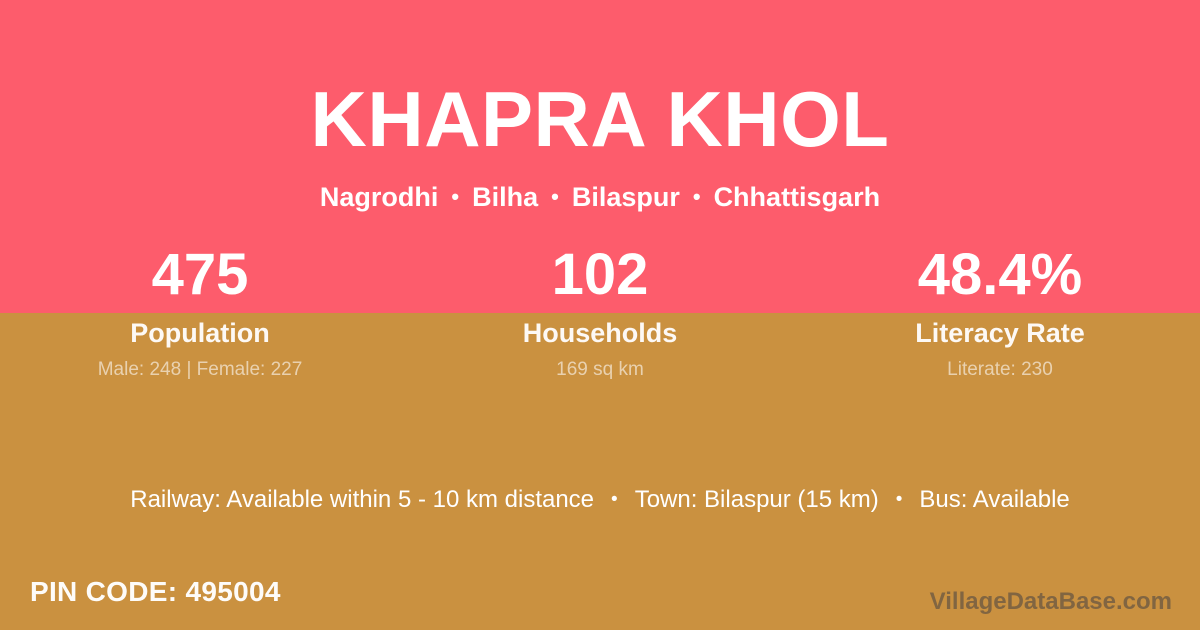 The width and height of the screenshot is (1200, 630). I want to click on pin-code: PIN CODE: 495004, so click(155, 592).